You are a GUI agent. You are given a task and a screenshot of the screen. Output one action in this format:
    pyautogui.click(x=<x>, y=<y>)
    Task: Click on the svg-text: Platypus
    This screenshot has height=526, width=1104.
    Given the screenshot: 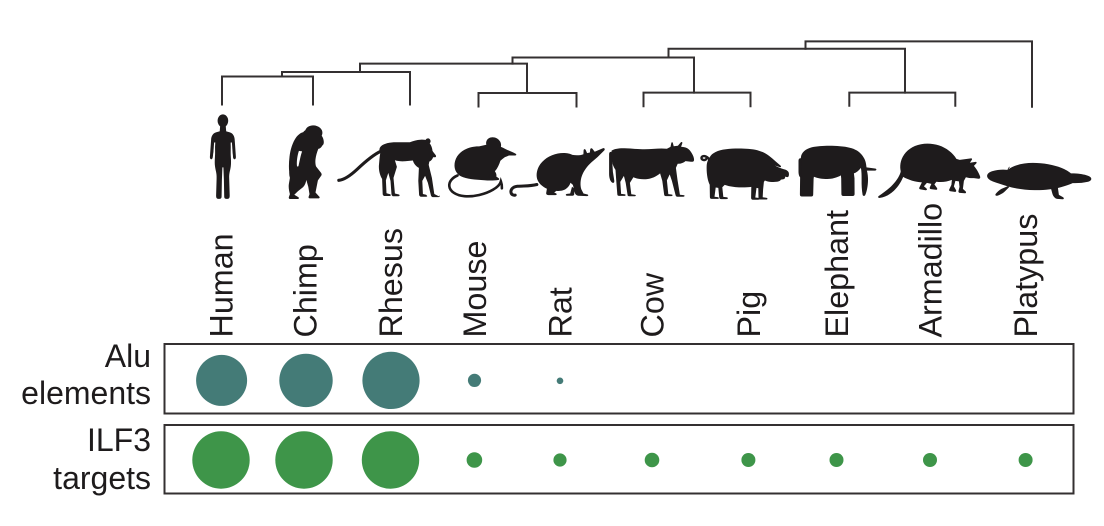 What is the action you would take?
    pyautogui.click(x=1026, y=276)
    